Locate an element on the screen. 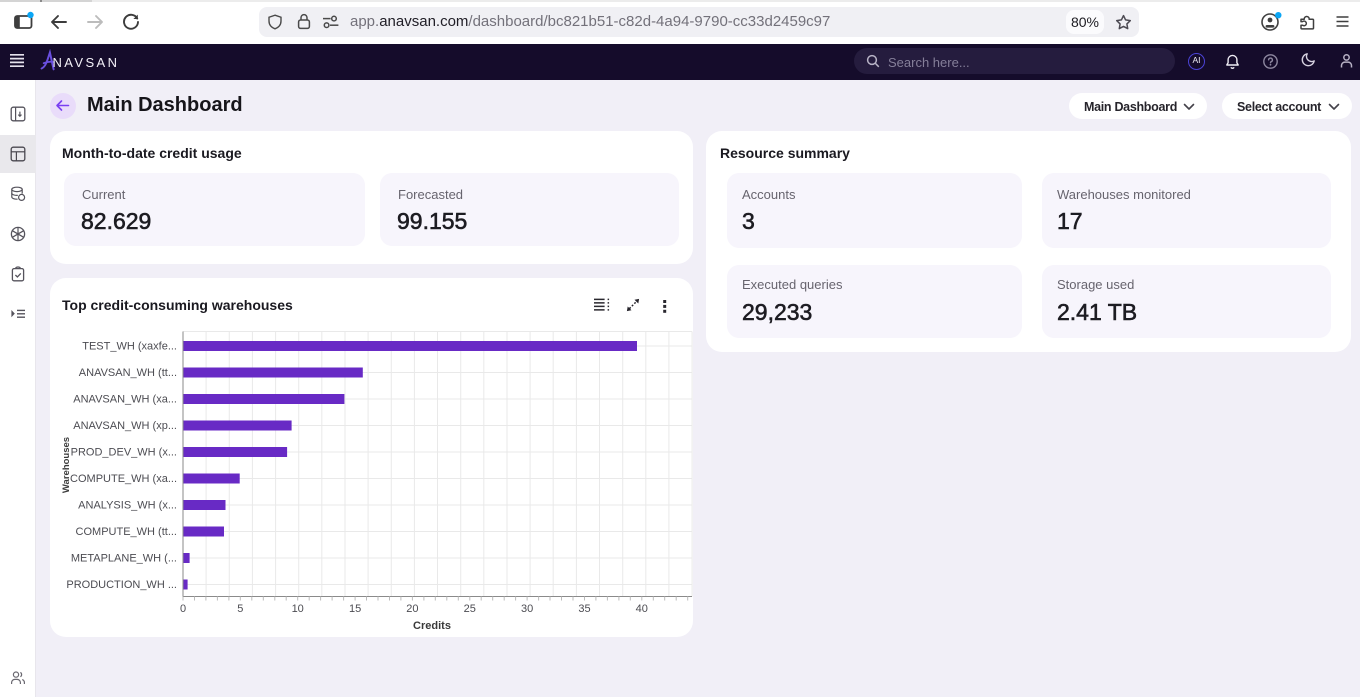 Image resolution: width=1360 pixels, height=697 pixels. svg-text: 30 is located at coordinates (527, 609).